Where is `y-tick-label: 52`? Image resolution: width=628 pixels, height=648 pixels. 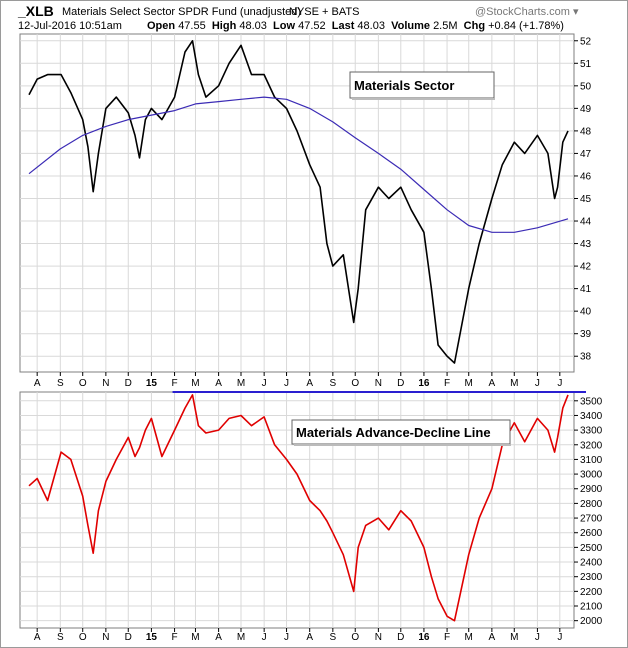
y-tick-label: 52 is located at coordinates (586, 41).